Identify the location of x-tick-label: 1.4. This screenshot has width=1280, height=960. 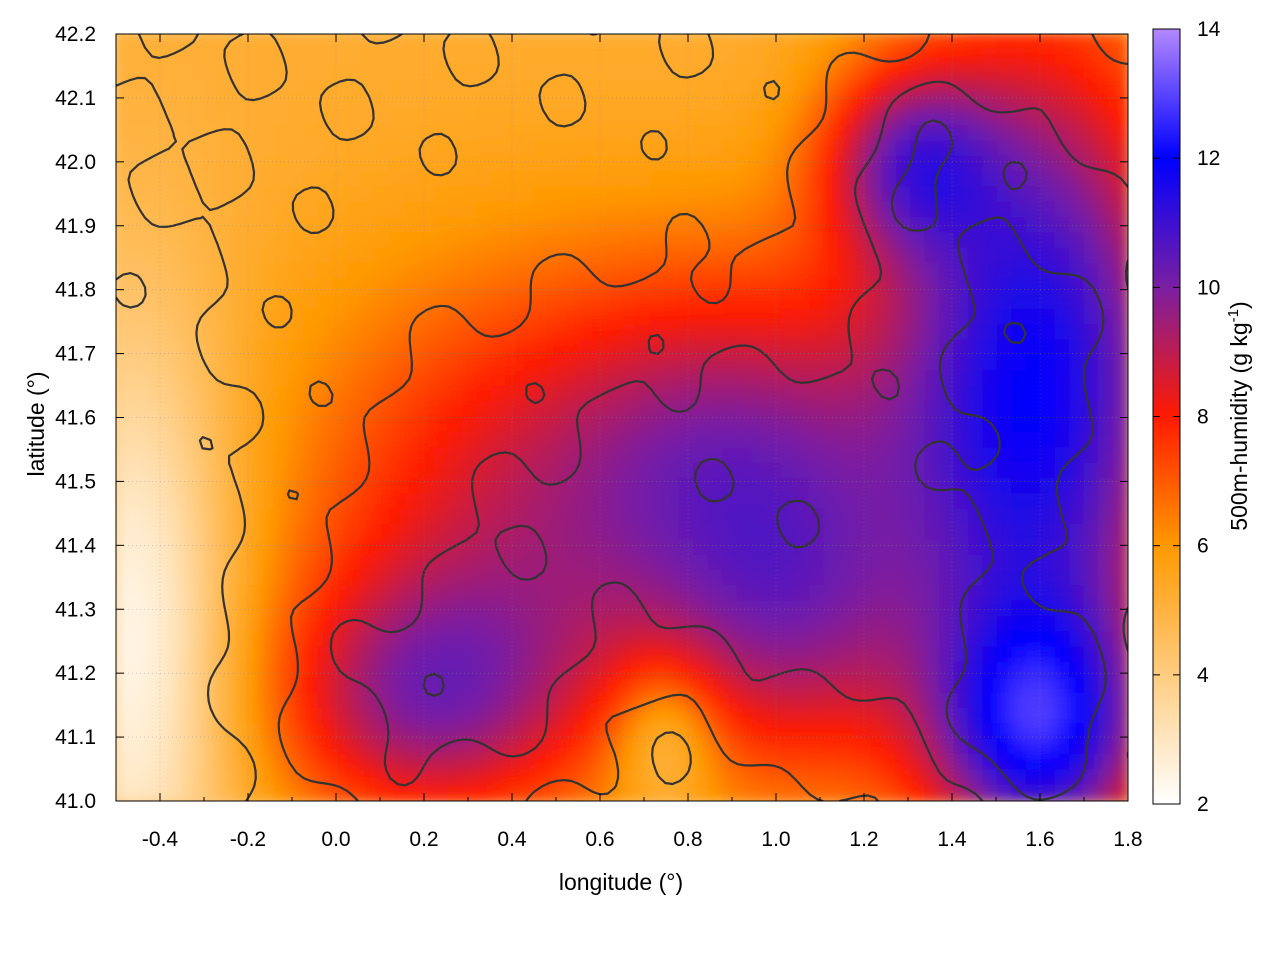
(952, 839).